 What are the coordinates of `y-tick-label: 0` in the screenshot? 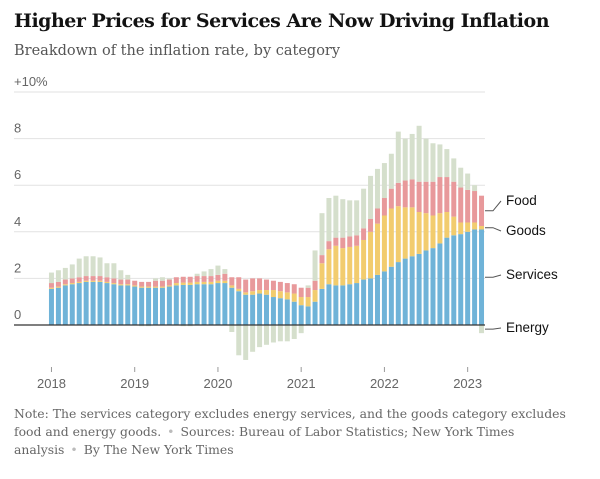 It's located at (17, 314).